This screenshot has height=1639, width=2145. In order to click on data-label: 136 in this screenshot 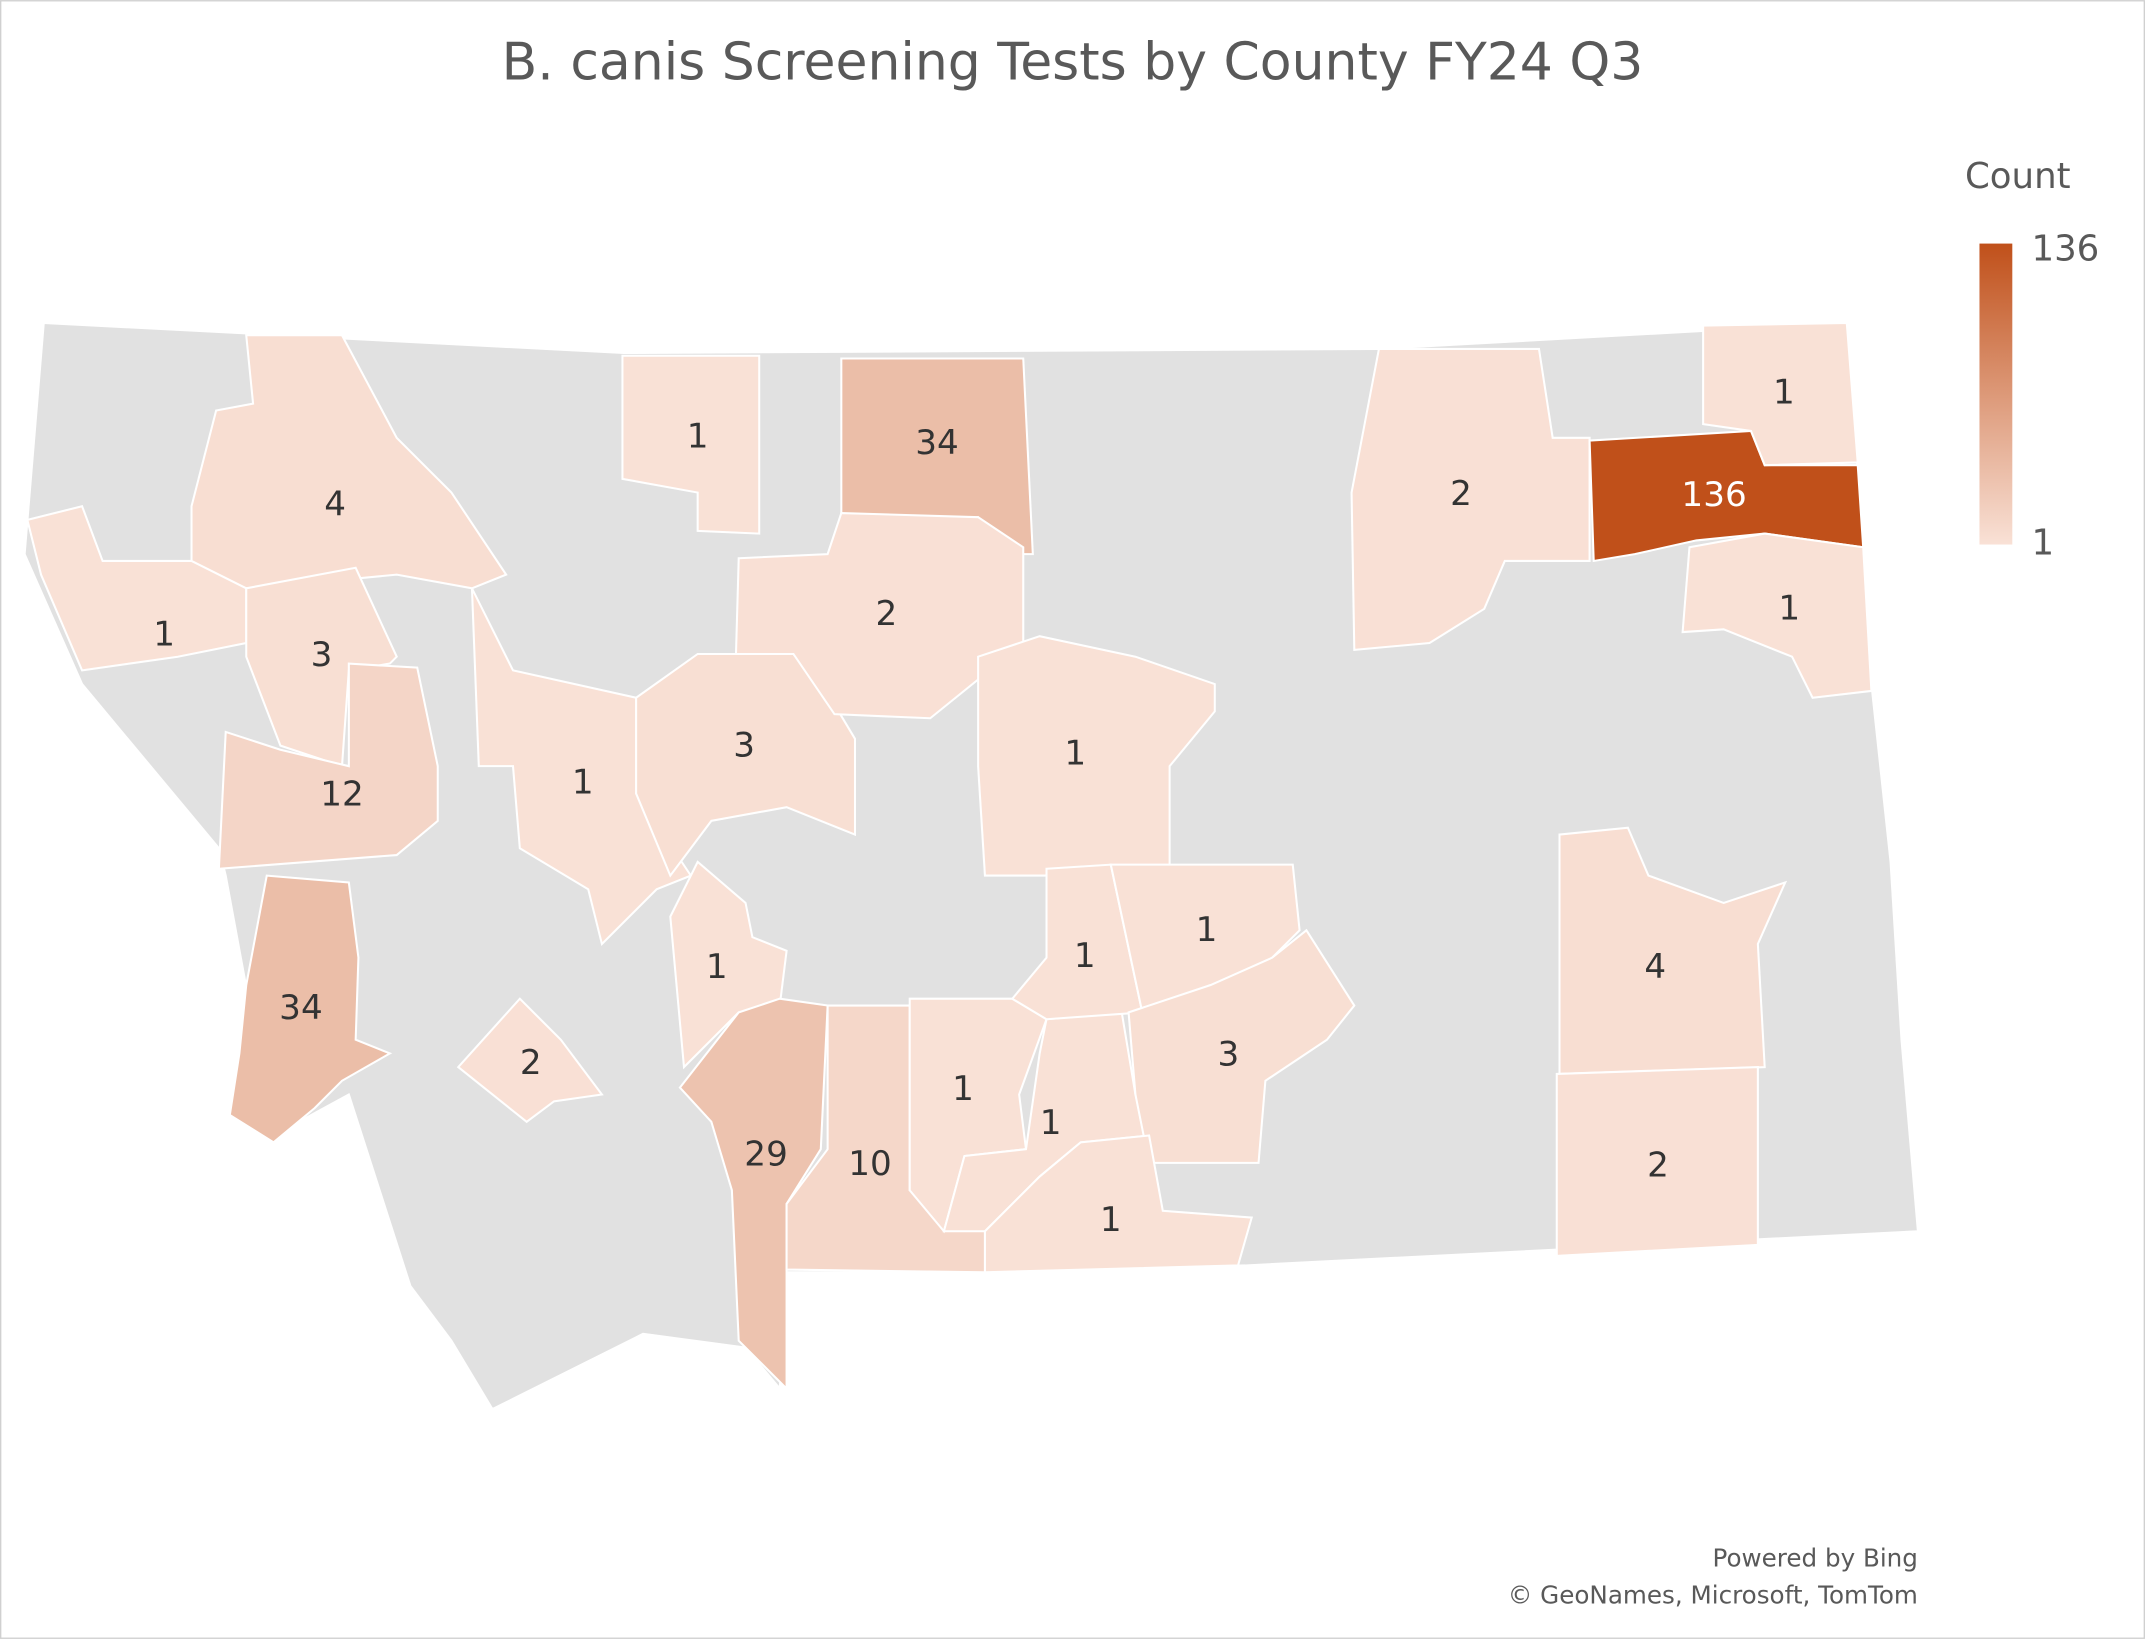, I will do `click(1713, 495)`.